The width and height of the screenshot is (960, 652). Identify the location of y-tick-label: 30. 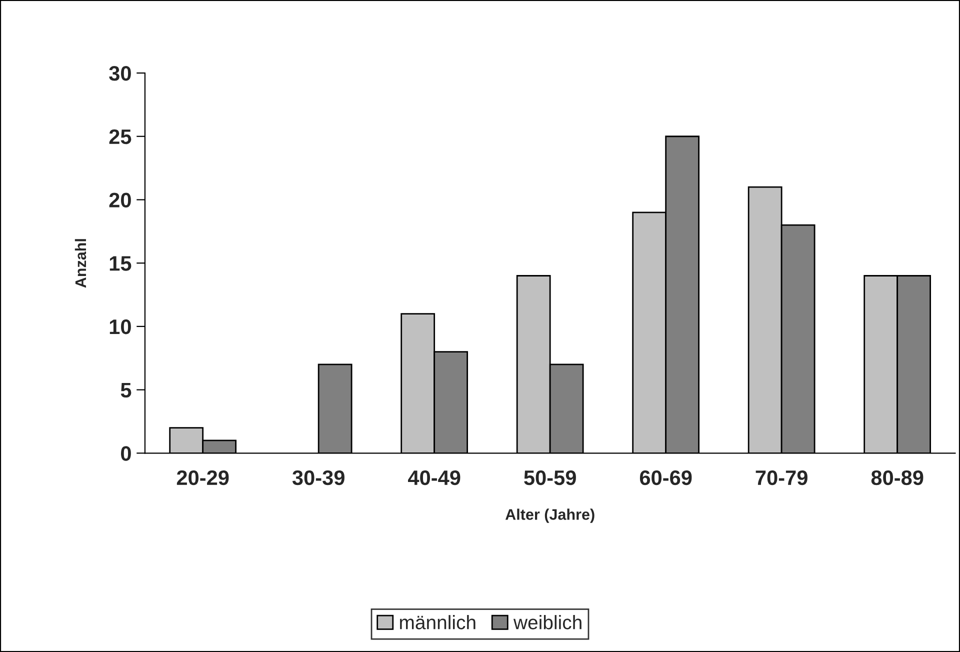
(120, 73).